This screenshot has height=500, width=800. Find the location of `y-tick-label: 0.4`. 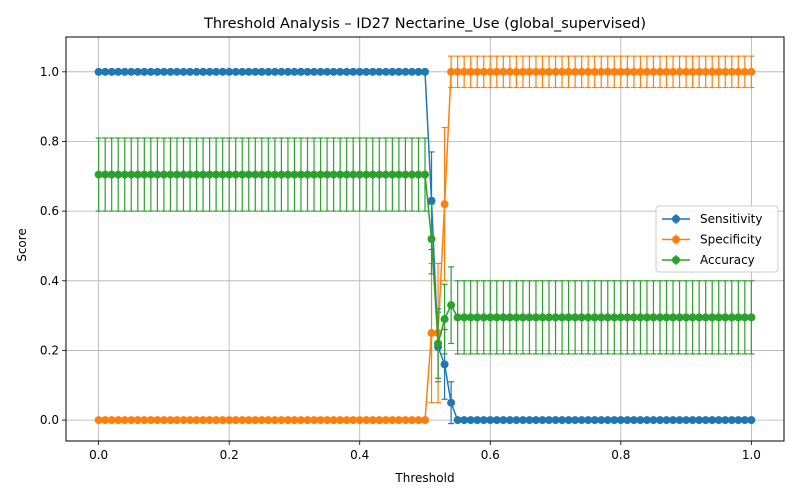

y-tick-label: 0.4 is located at coordinates (49, 281).